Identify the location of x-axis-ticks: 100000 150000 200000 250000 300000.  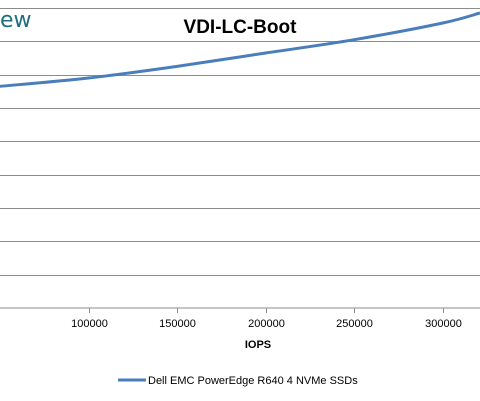
(266, 319).